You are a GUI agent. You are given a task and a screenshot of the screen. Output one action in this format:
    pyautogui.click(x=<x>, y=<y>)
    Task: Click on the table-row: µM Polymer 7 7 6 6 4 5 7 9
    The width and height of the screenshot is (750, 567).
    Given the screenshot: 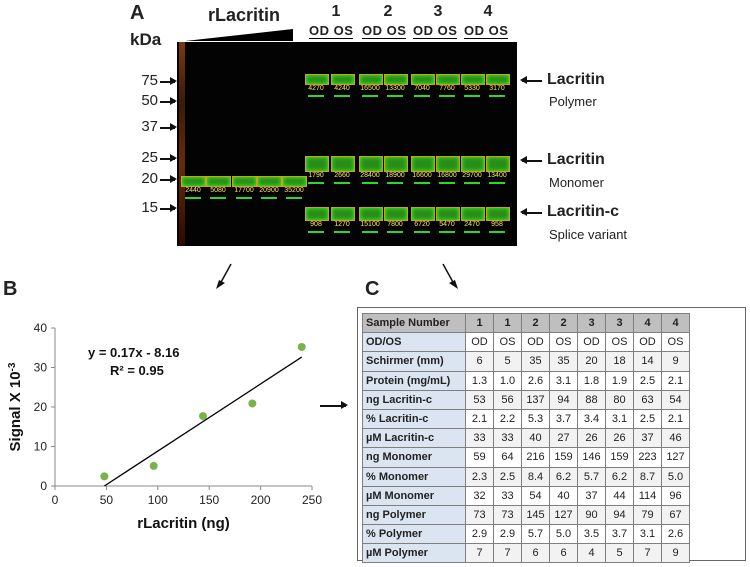 What is the action you would take?
    pyautogui.click(x=526, y=553)
    